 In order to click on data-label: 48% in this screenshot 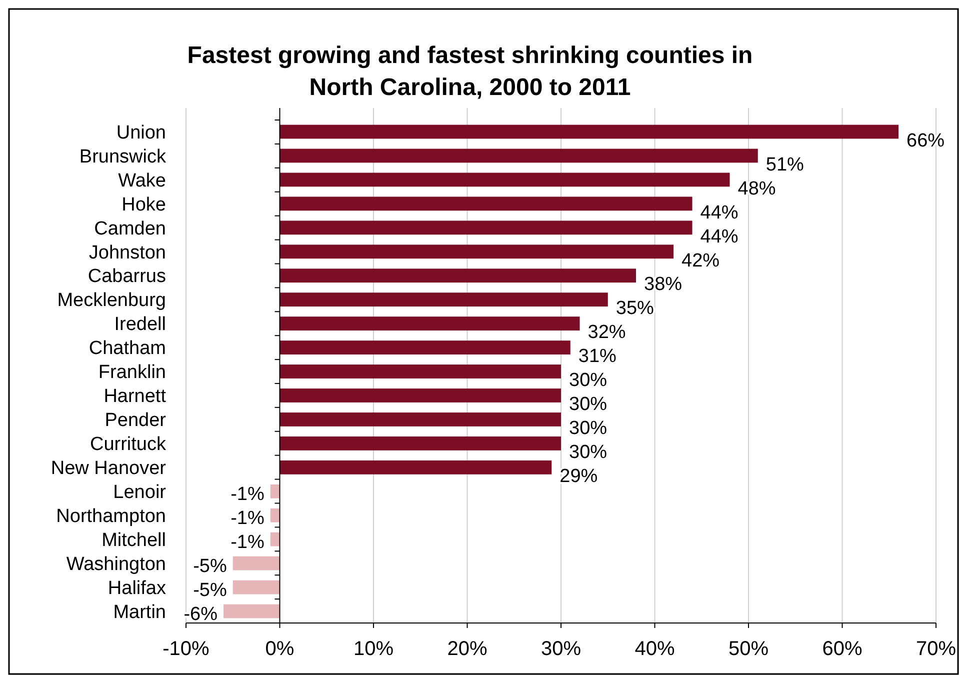, I will do `click(757, 189)`.